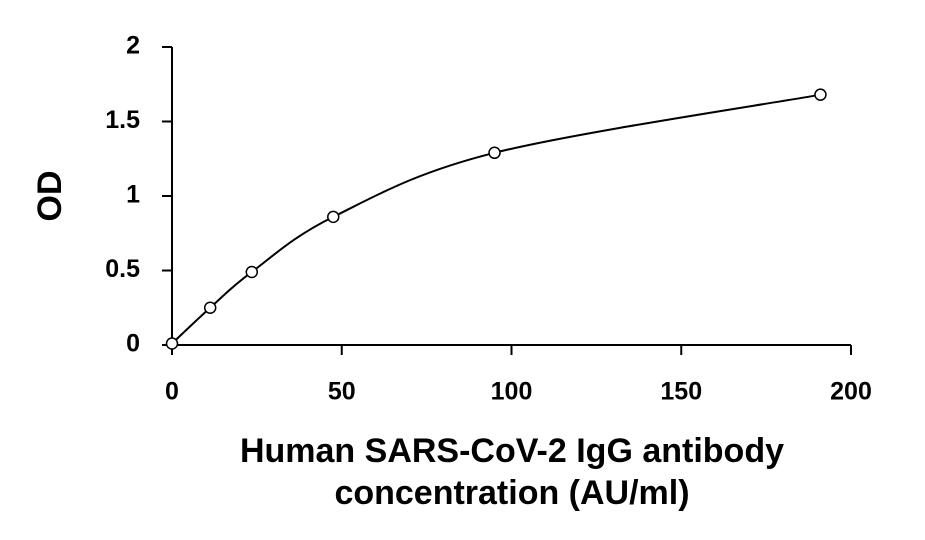 The width and height of the screenshot is (925, 540). Describe the element at coordinates (851, 392) in the screenshot. I see `x-tick-label: 200` at that location.